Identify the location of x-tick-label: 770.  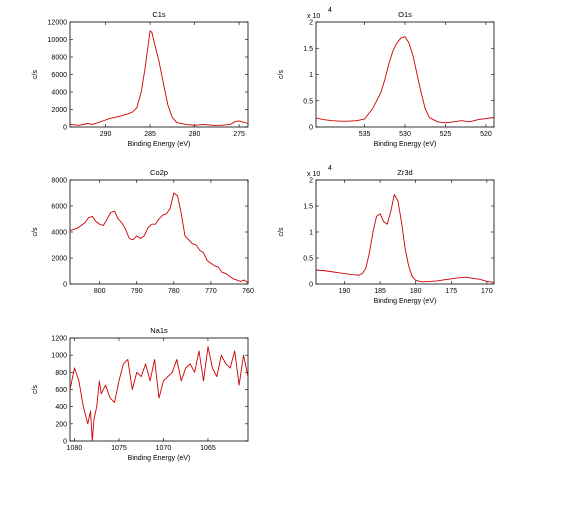
(211, 291).